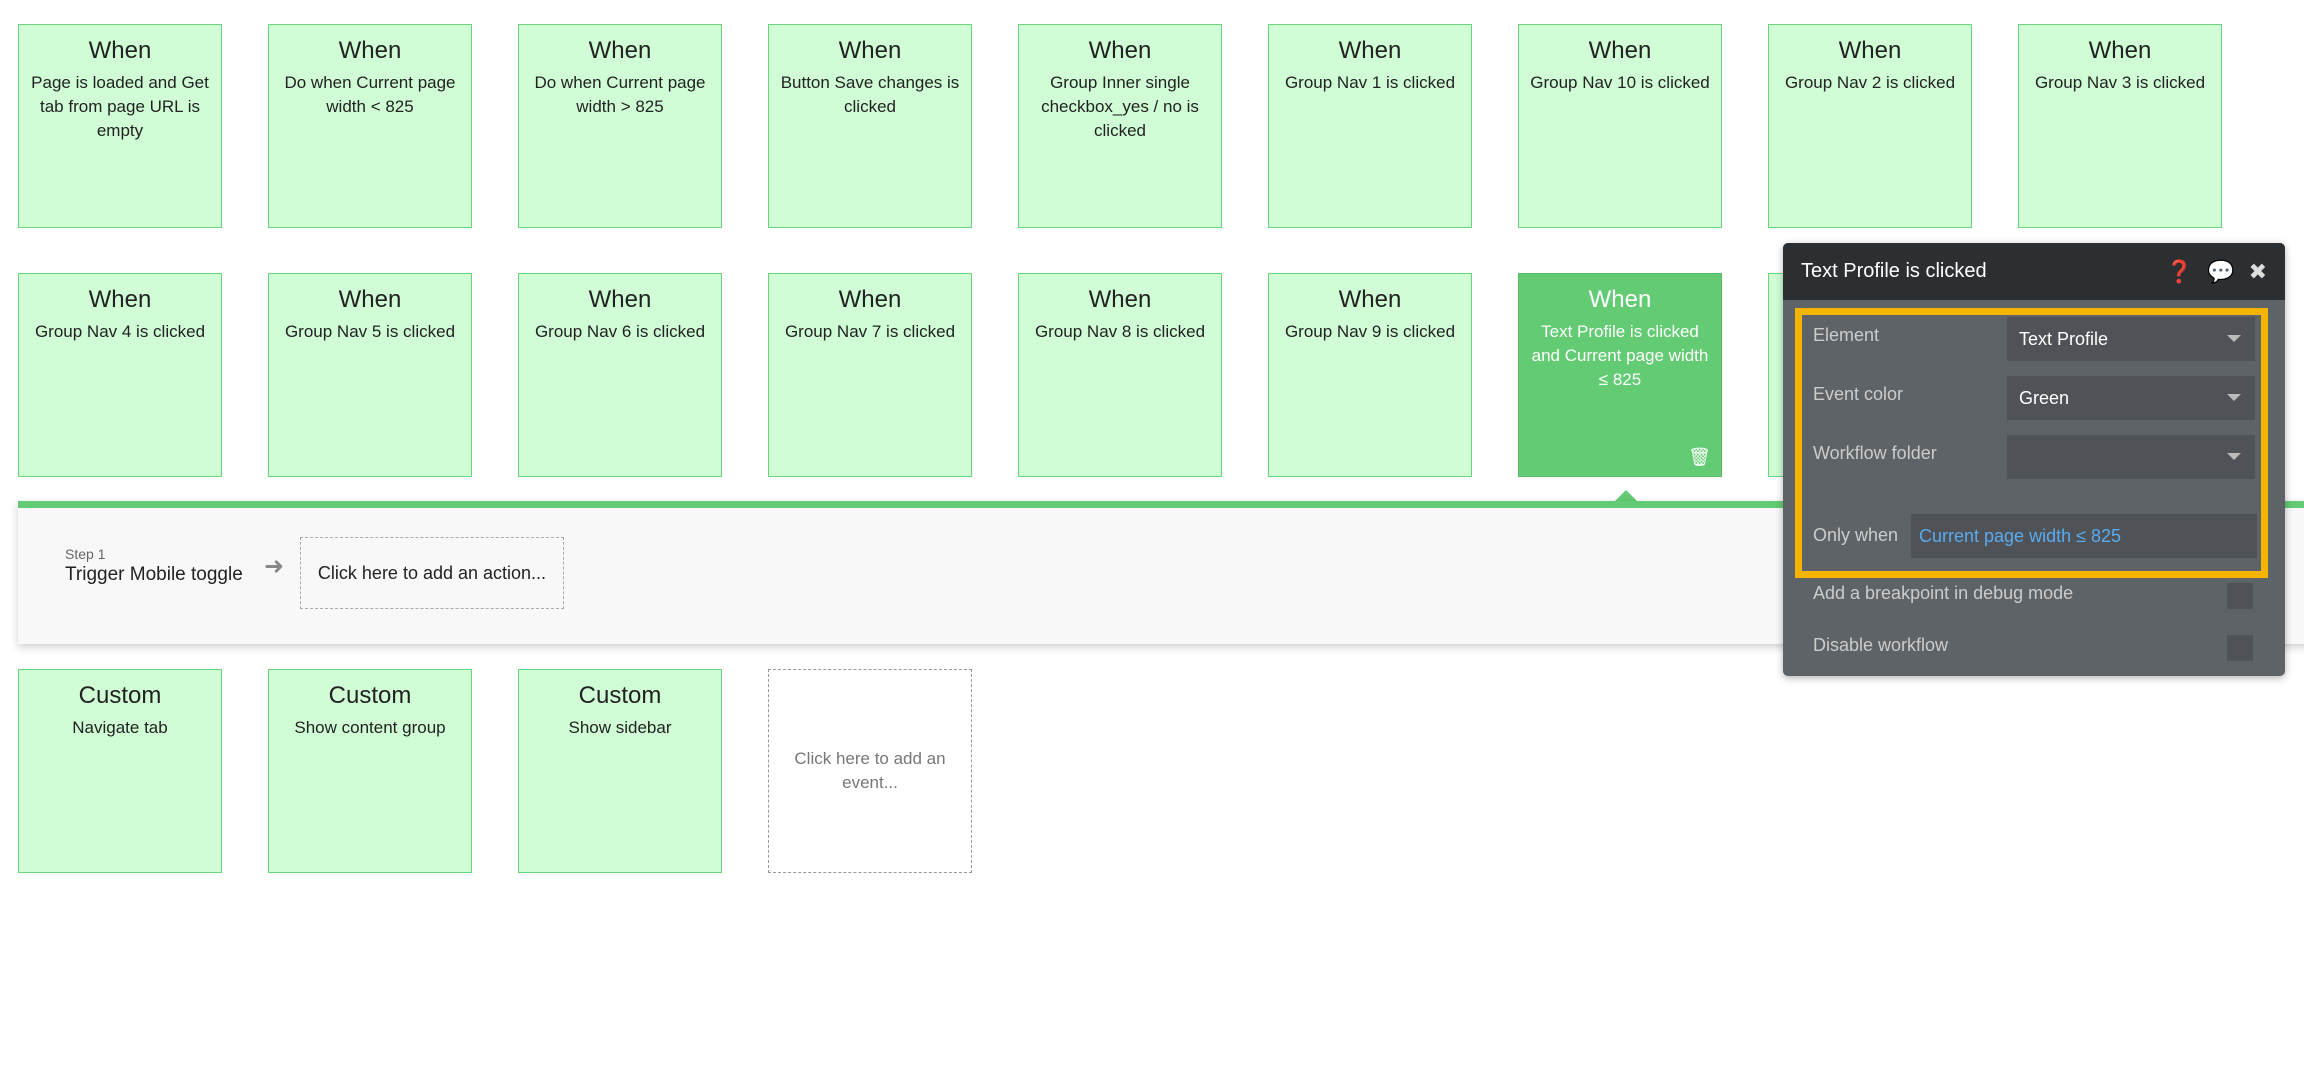 Image resolution: width=2304 pixels, height=1068 pixels. I want to click on event-card: When Group Nav 8 is clicked, so click(1120, 375).